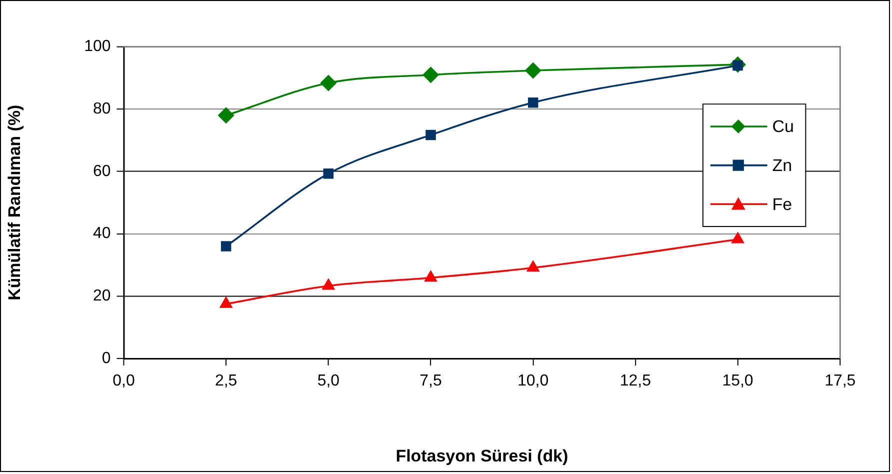 The height and width of the screenshot is (474, 892). Describe the element at coordinates (102, 109) in the screenshot. I see `y-tick-label: 80` at that location.